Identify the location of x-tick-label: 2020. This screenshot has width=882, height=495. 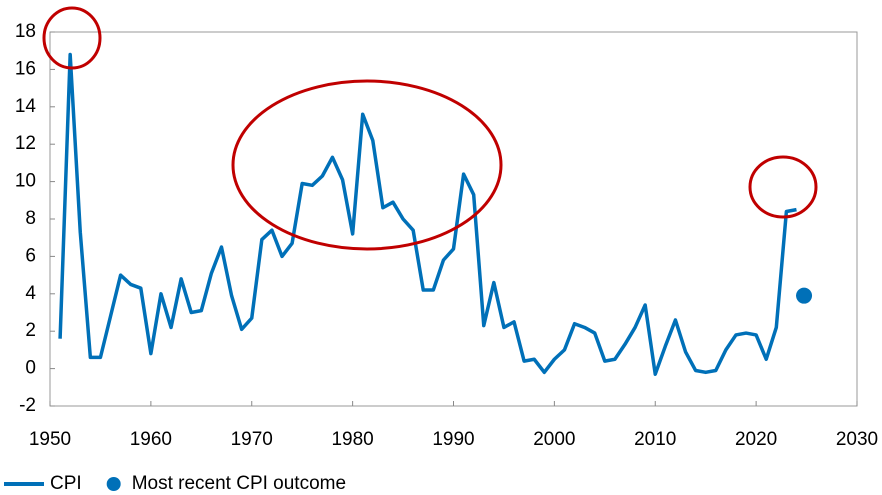
(756, 439).